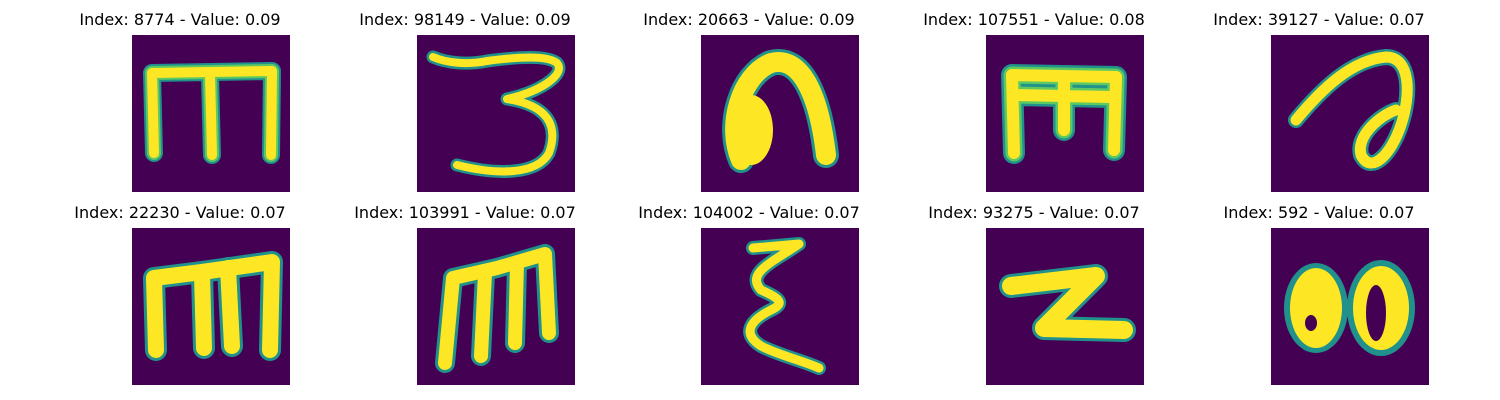 This screenshot has height=400, width=1500. I want to click on glyph-a-drawing, so click(1350, 113).